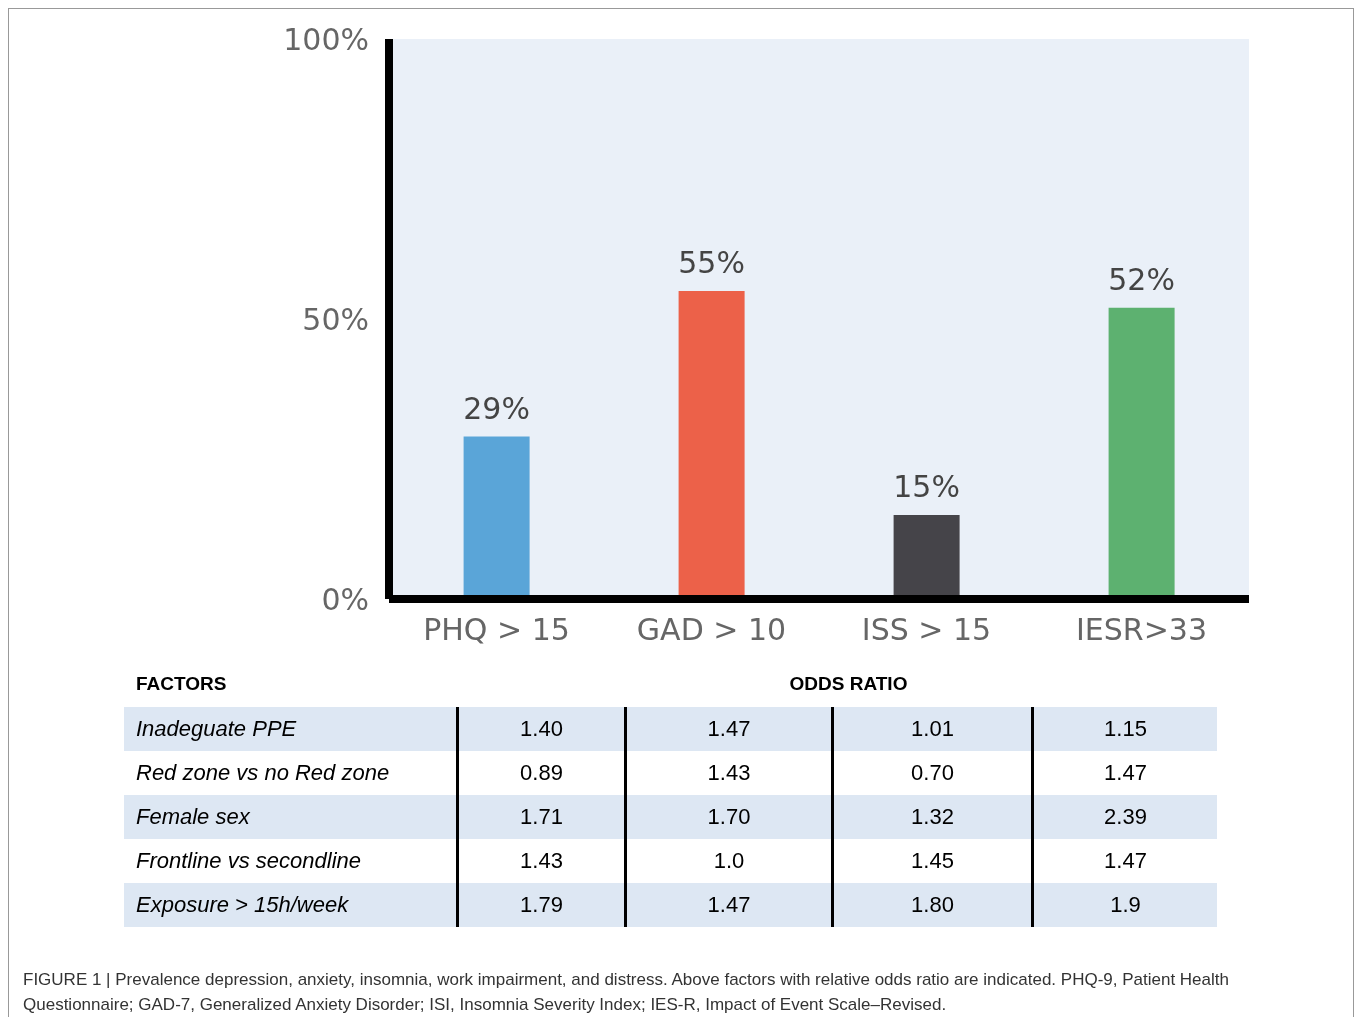 This screenshot has height=1017, width=1360. Describe the element at coordinates (326, 39) in the screenshot. I see `y-tick-label: 100%` at that location.